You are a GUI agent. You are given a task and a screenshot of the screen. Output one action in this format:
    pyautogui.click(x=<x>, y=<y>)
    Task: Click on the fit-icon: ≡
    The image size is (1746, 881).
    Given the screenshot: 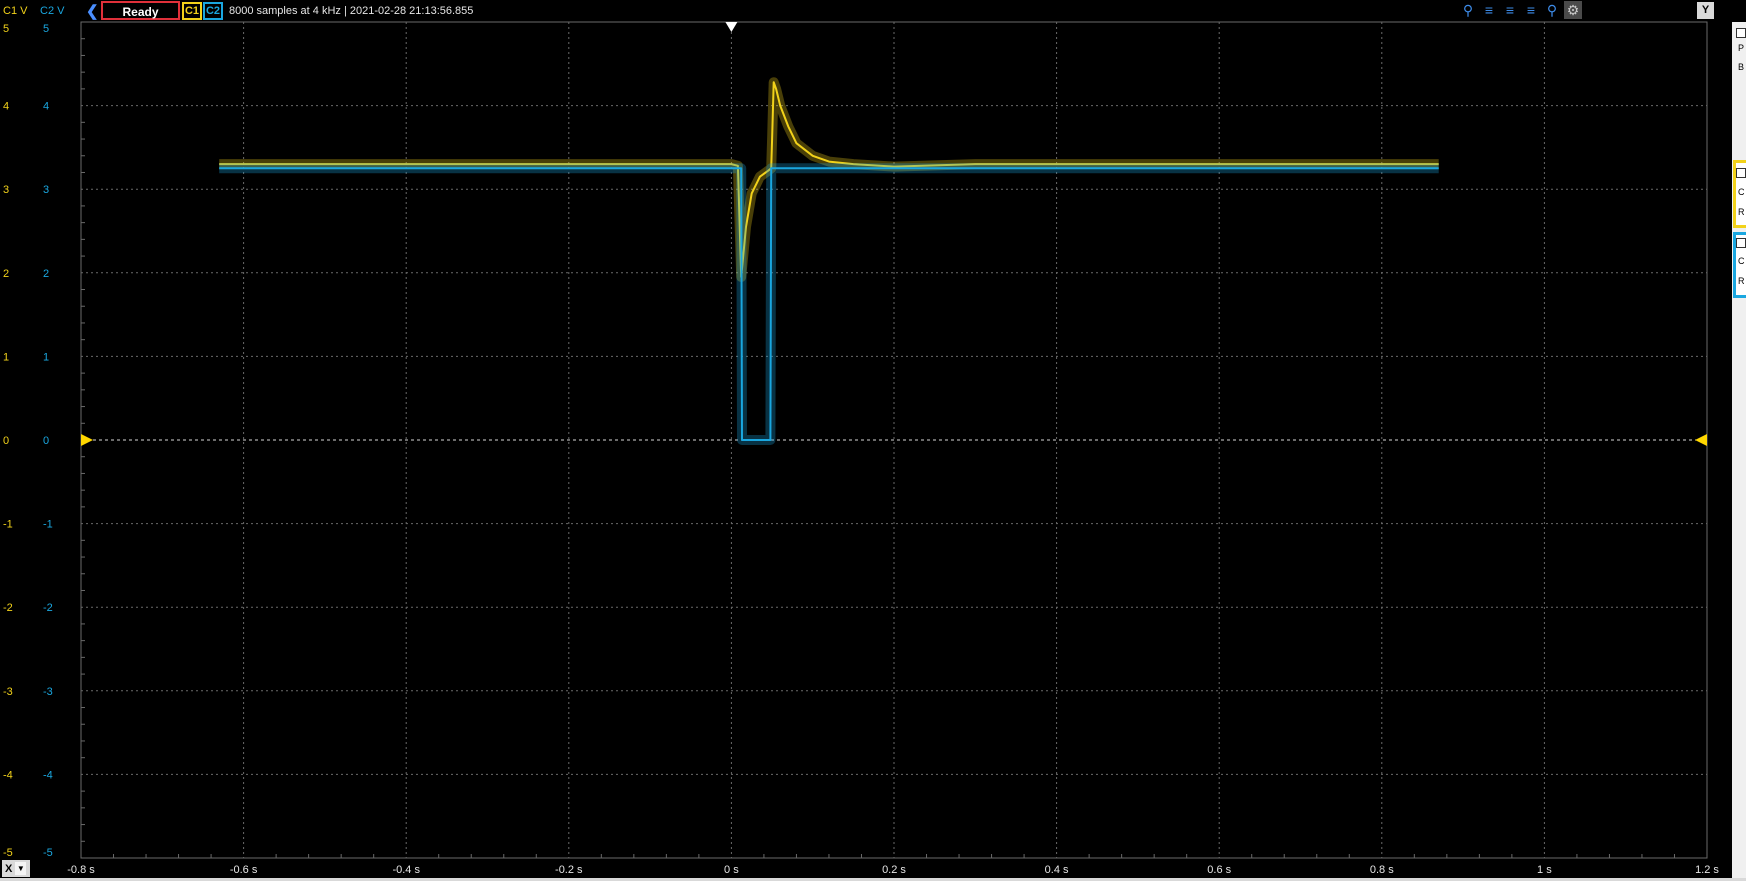 What is the action you would take?
    pyautogui.click(x=1489, y=10)
    